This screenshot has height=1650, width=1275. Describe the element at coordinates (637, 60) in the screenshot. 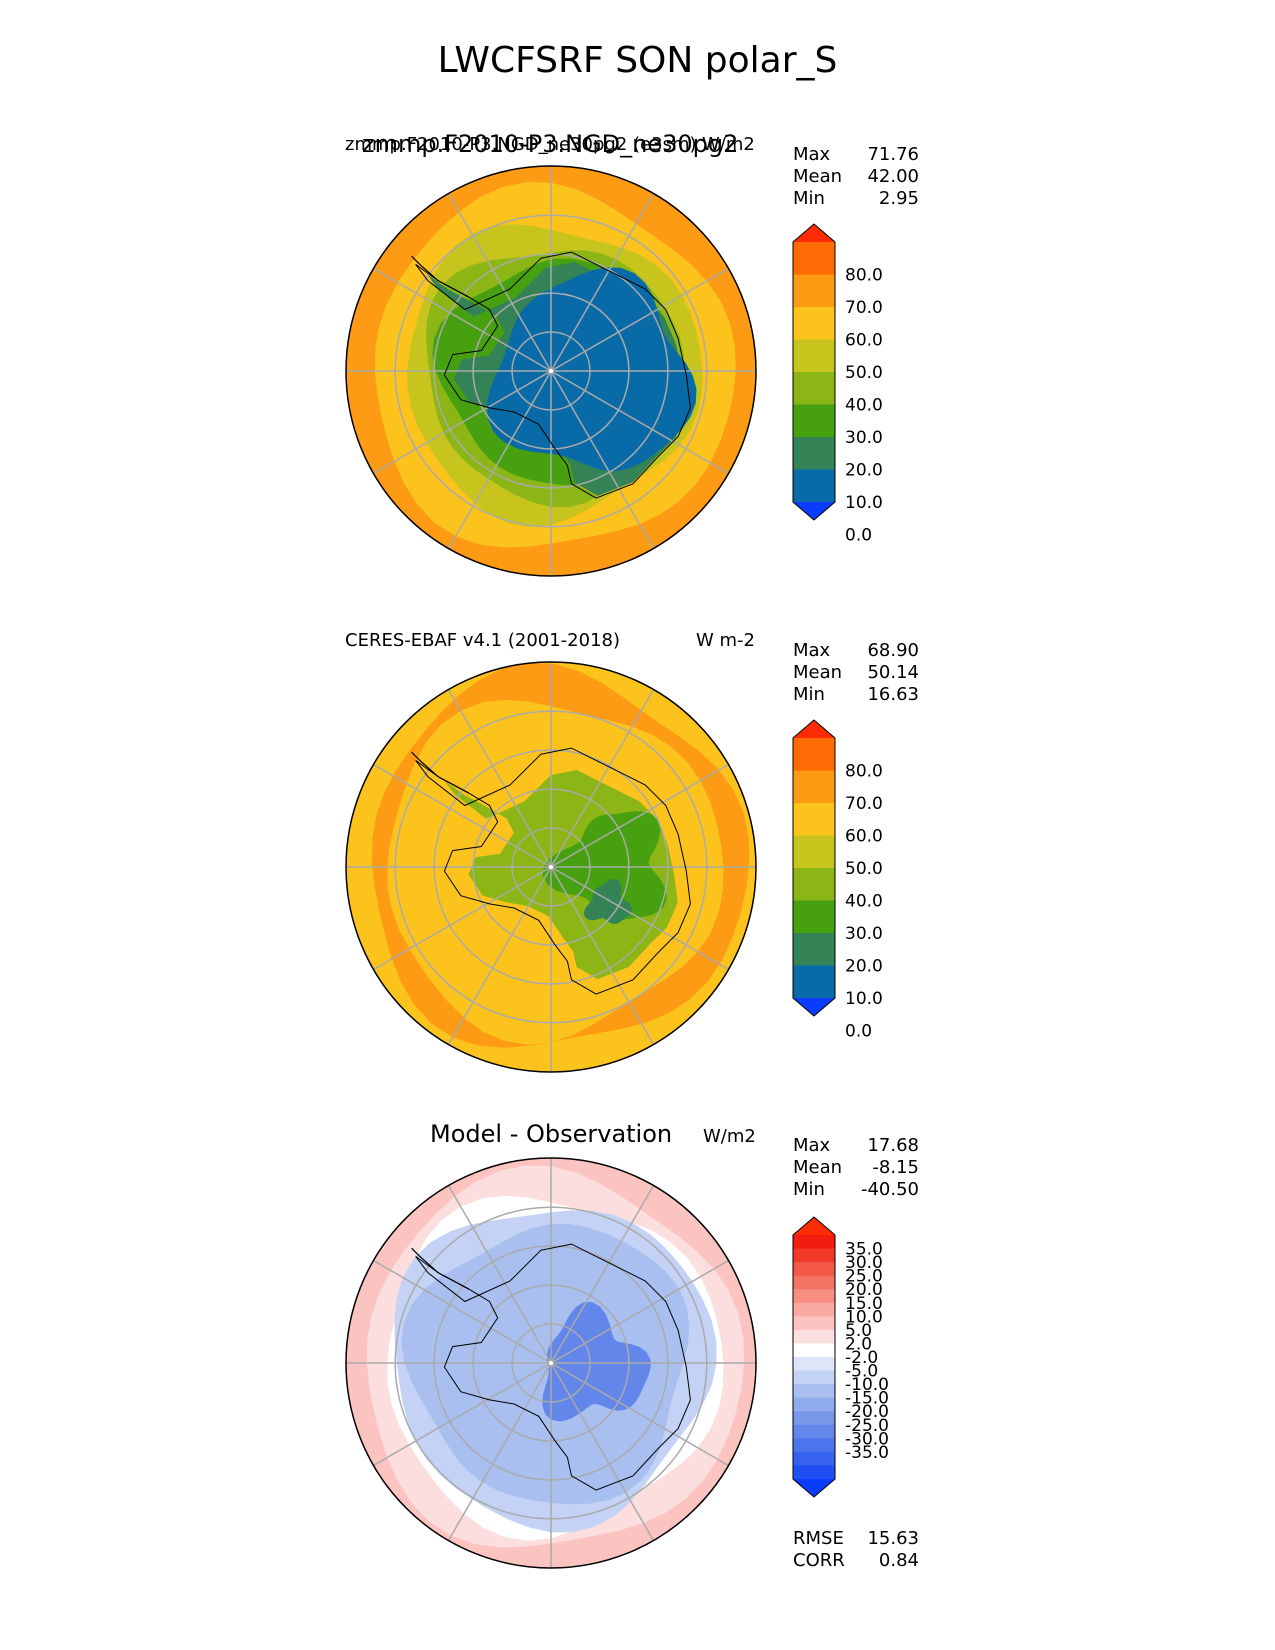

I see `figure-title: LWCFSRF SON polar_S` at that location.